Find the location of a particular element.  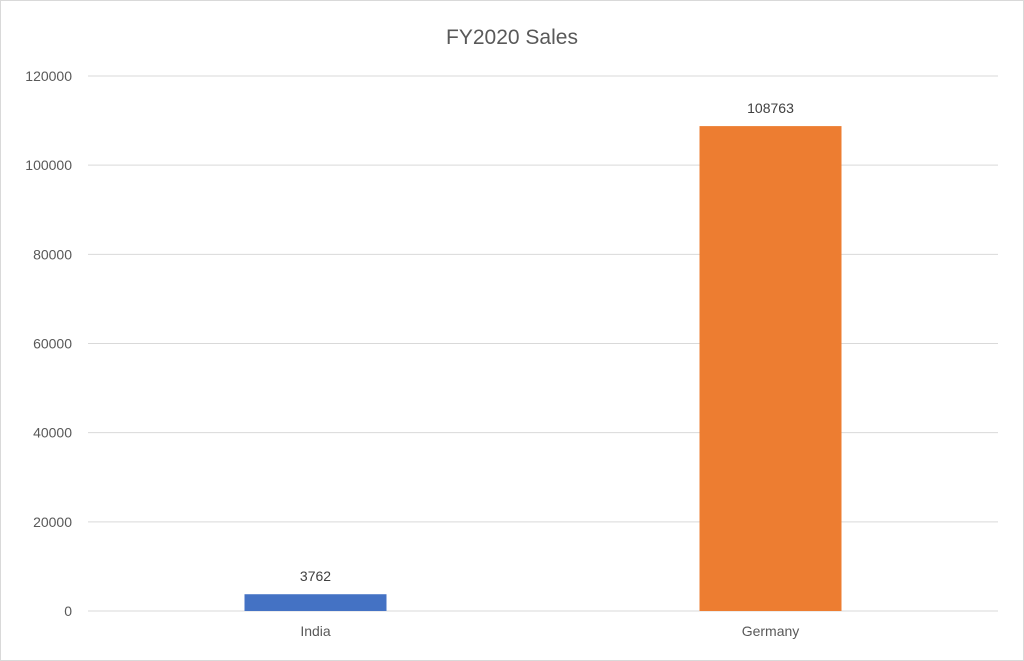

y-tick-label: 40000 is located at coordinates (52, 433).